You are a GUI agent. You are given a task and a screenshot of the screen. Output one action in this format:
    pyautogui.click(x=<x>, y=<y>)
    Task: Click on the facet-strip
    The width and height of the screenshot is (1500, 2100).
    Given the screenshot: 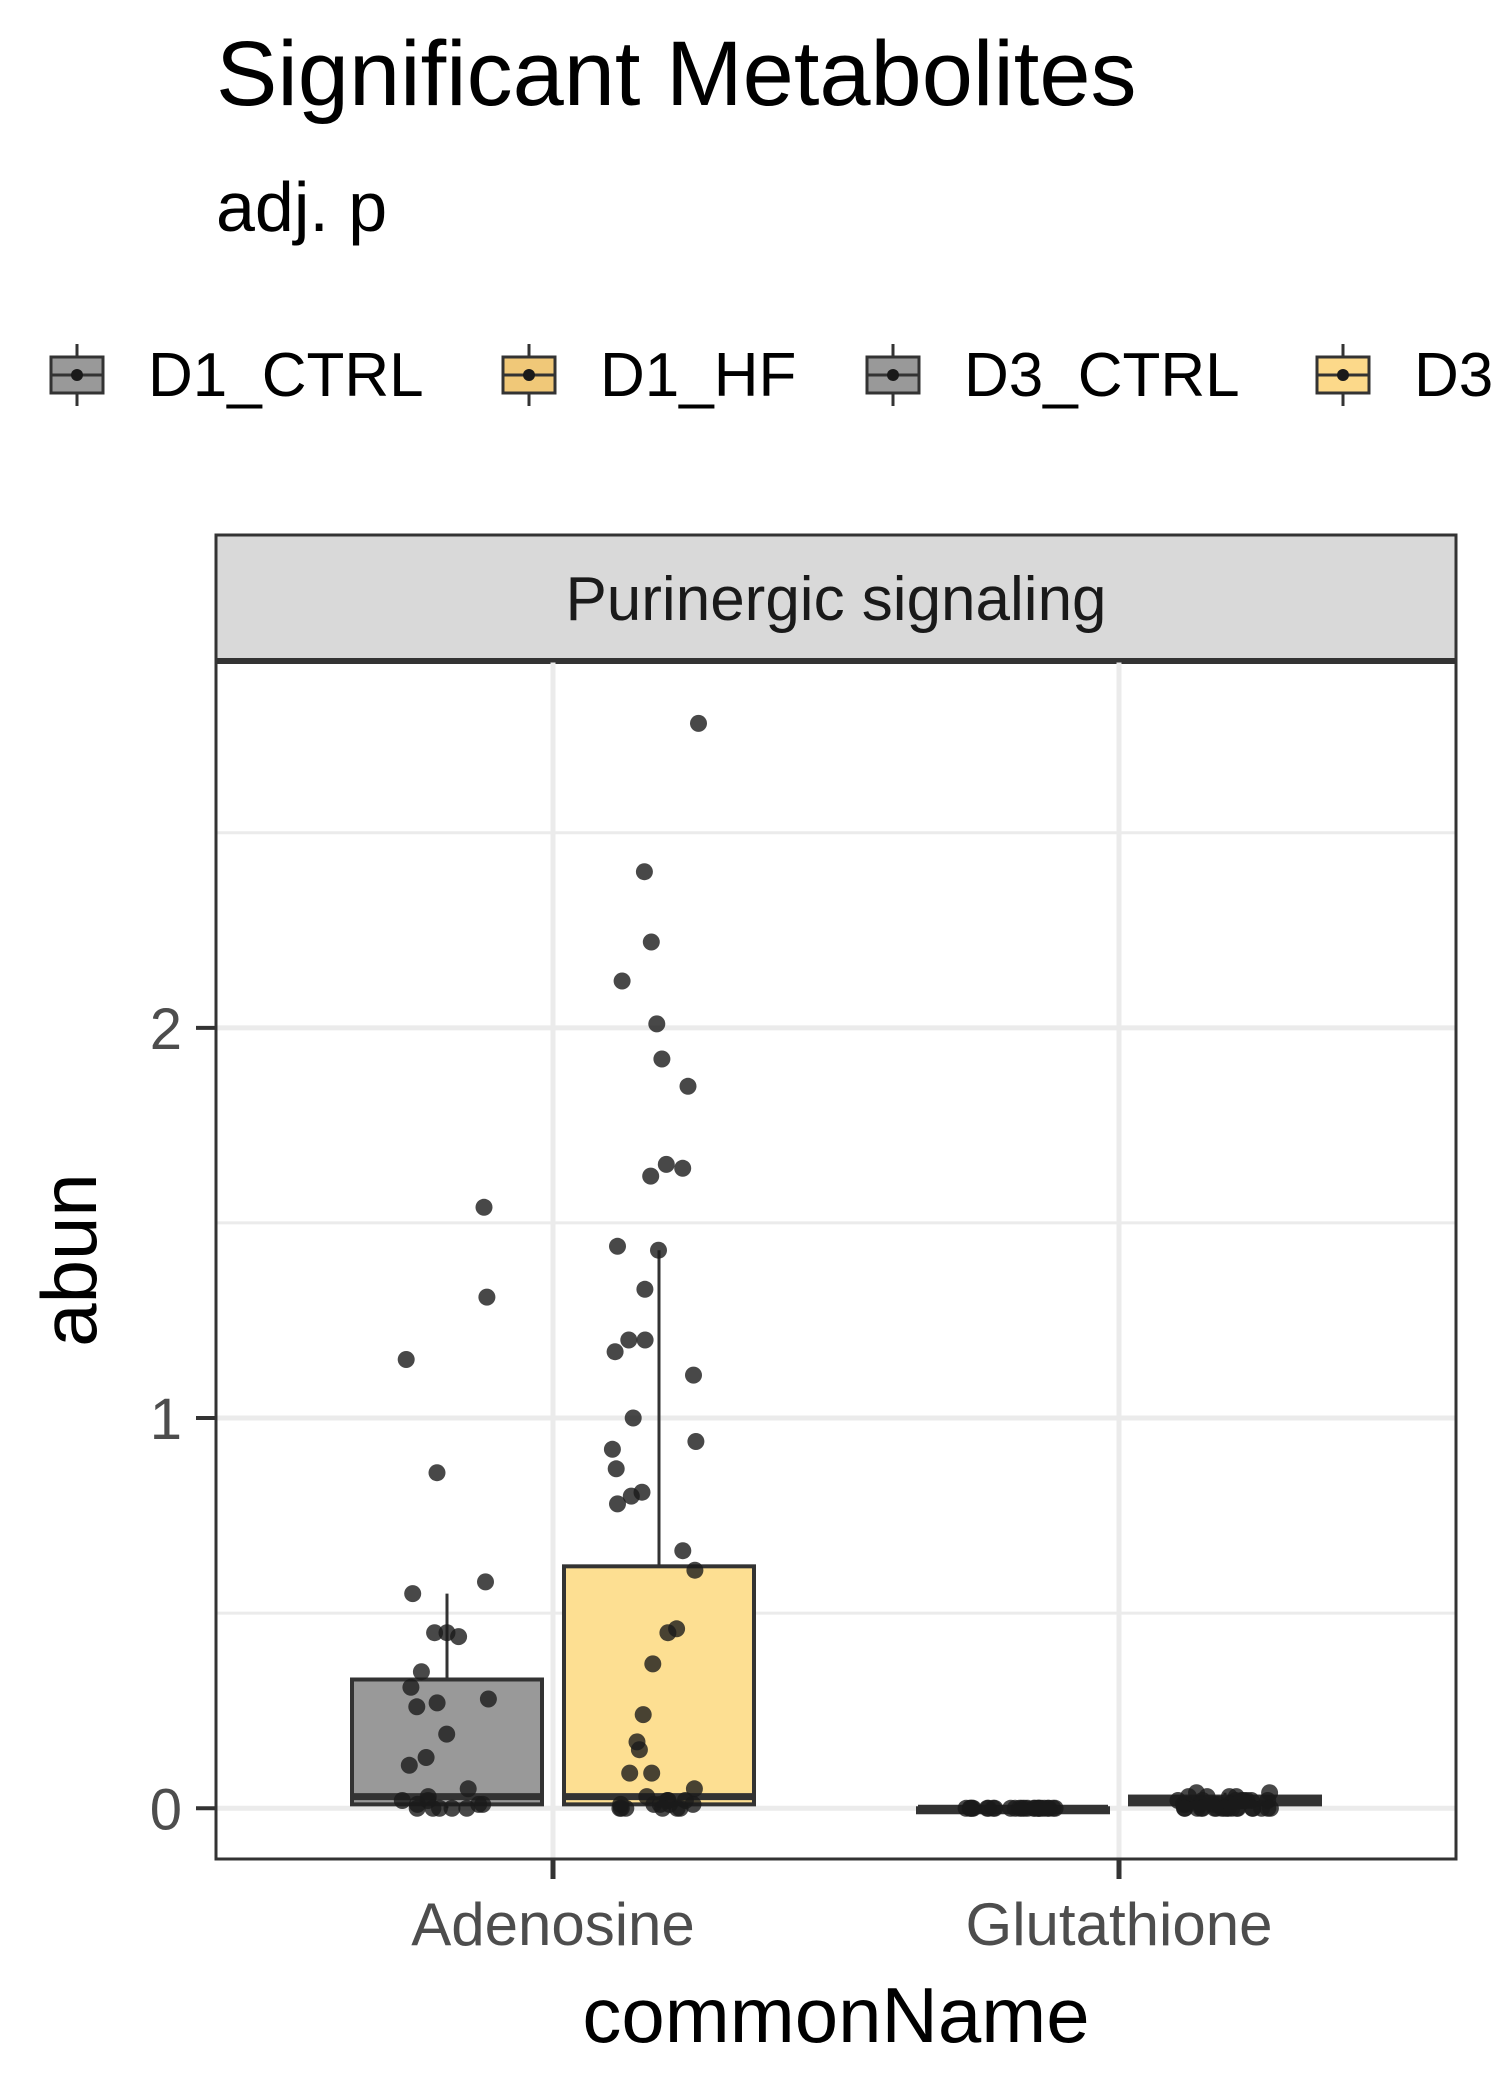 What is the action you would take?
    pyautogui.click(x=836, y=598)
    